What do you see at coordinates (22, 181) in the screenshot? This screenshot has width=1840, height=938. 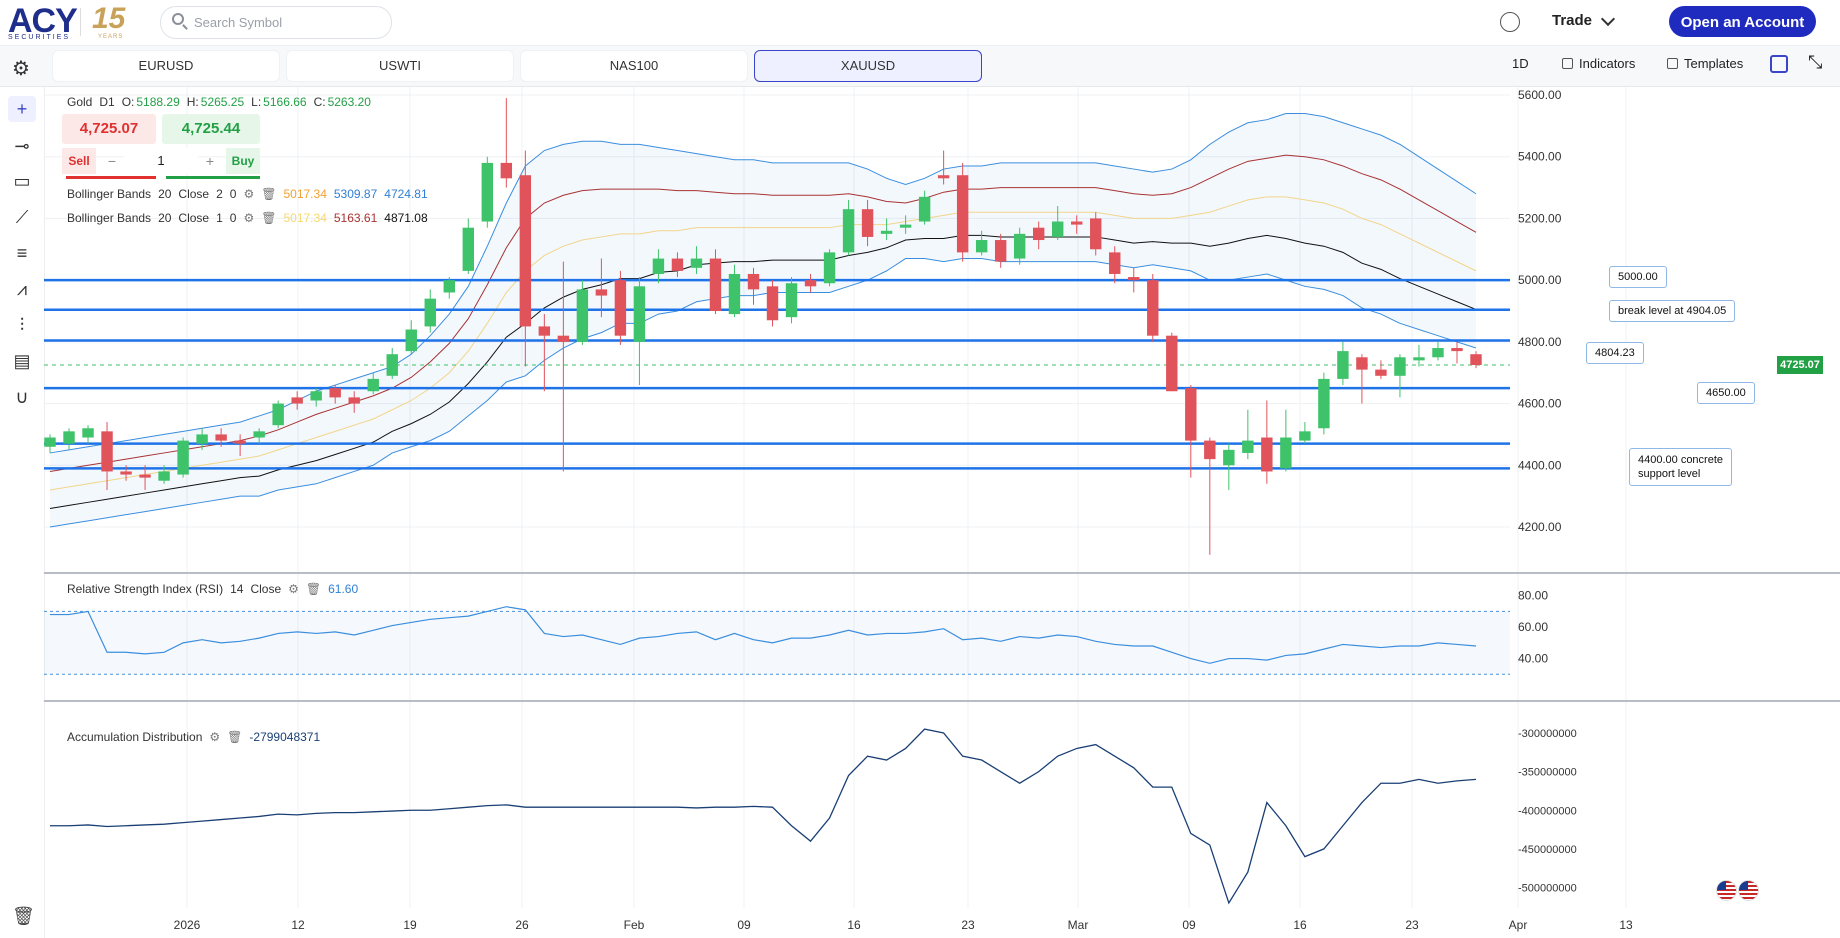 I see `rectangle-tool-icon: ▭` at bounding box center [22, 181].